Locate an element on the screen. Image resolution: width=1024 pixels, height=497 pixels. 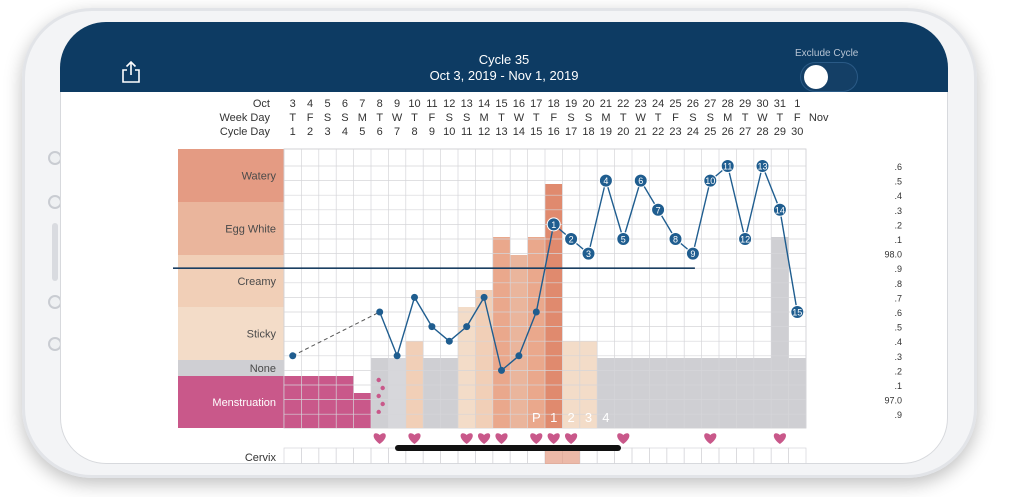
cycle-day-label: 13 is located at coordinates (501, 132).